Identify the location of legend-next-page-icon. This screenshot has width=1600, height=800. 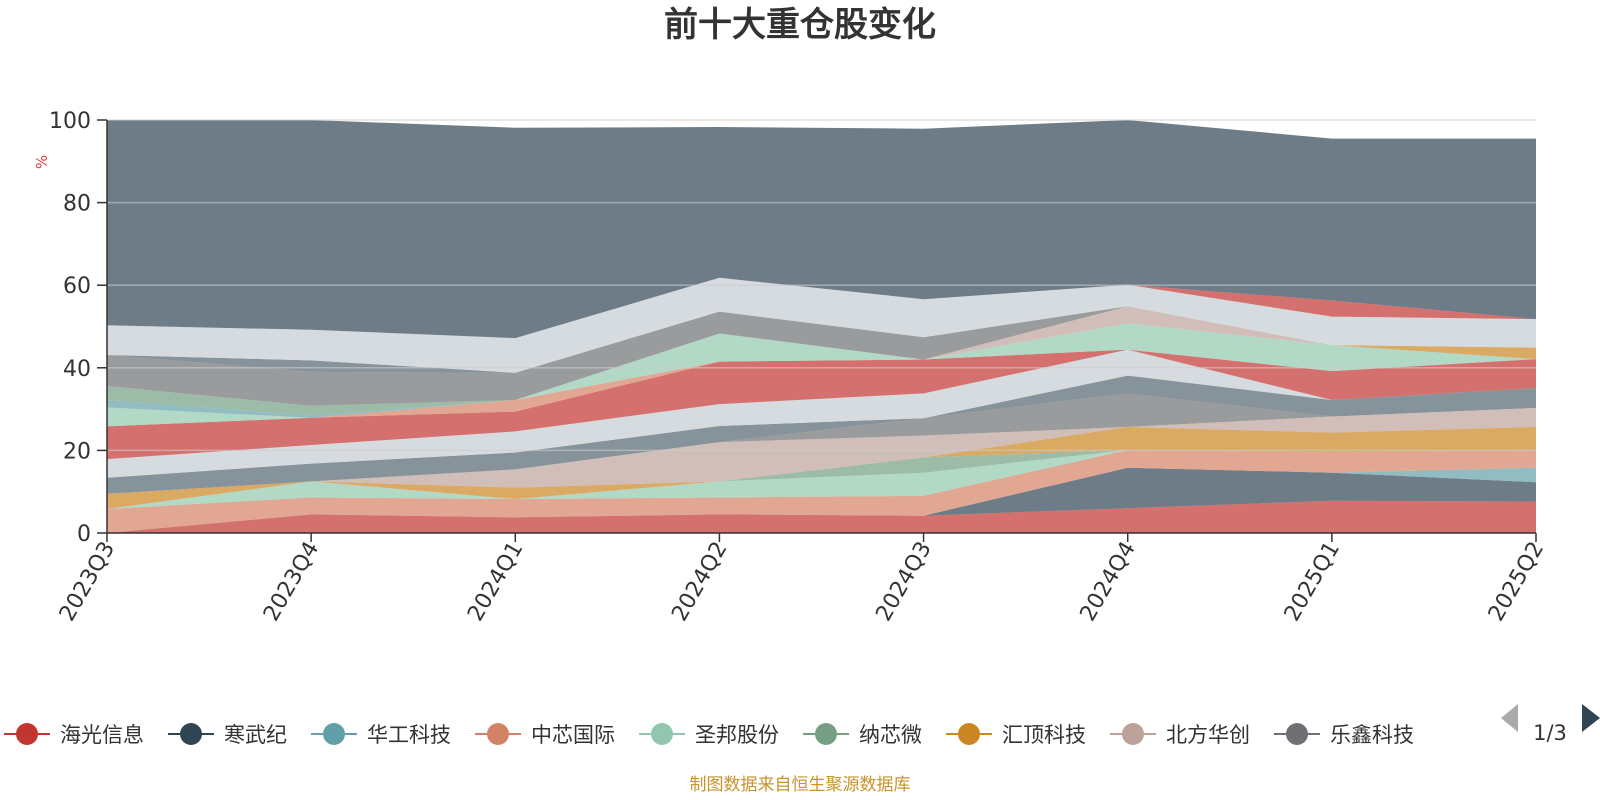
(1591, 718).